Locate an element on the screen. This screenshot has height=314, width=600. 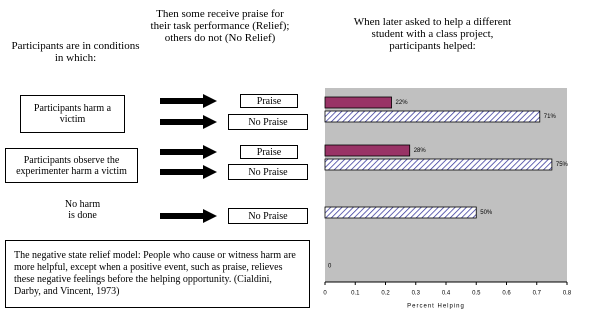
x-tick-label: 0.2 is located at coordinates (385, 294).